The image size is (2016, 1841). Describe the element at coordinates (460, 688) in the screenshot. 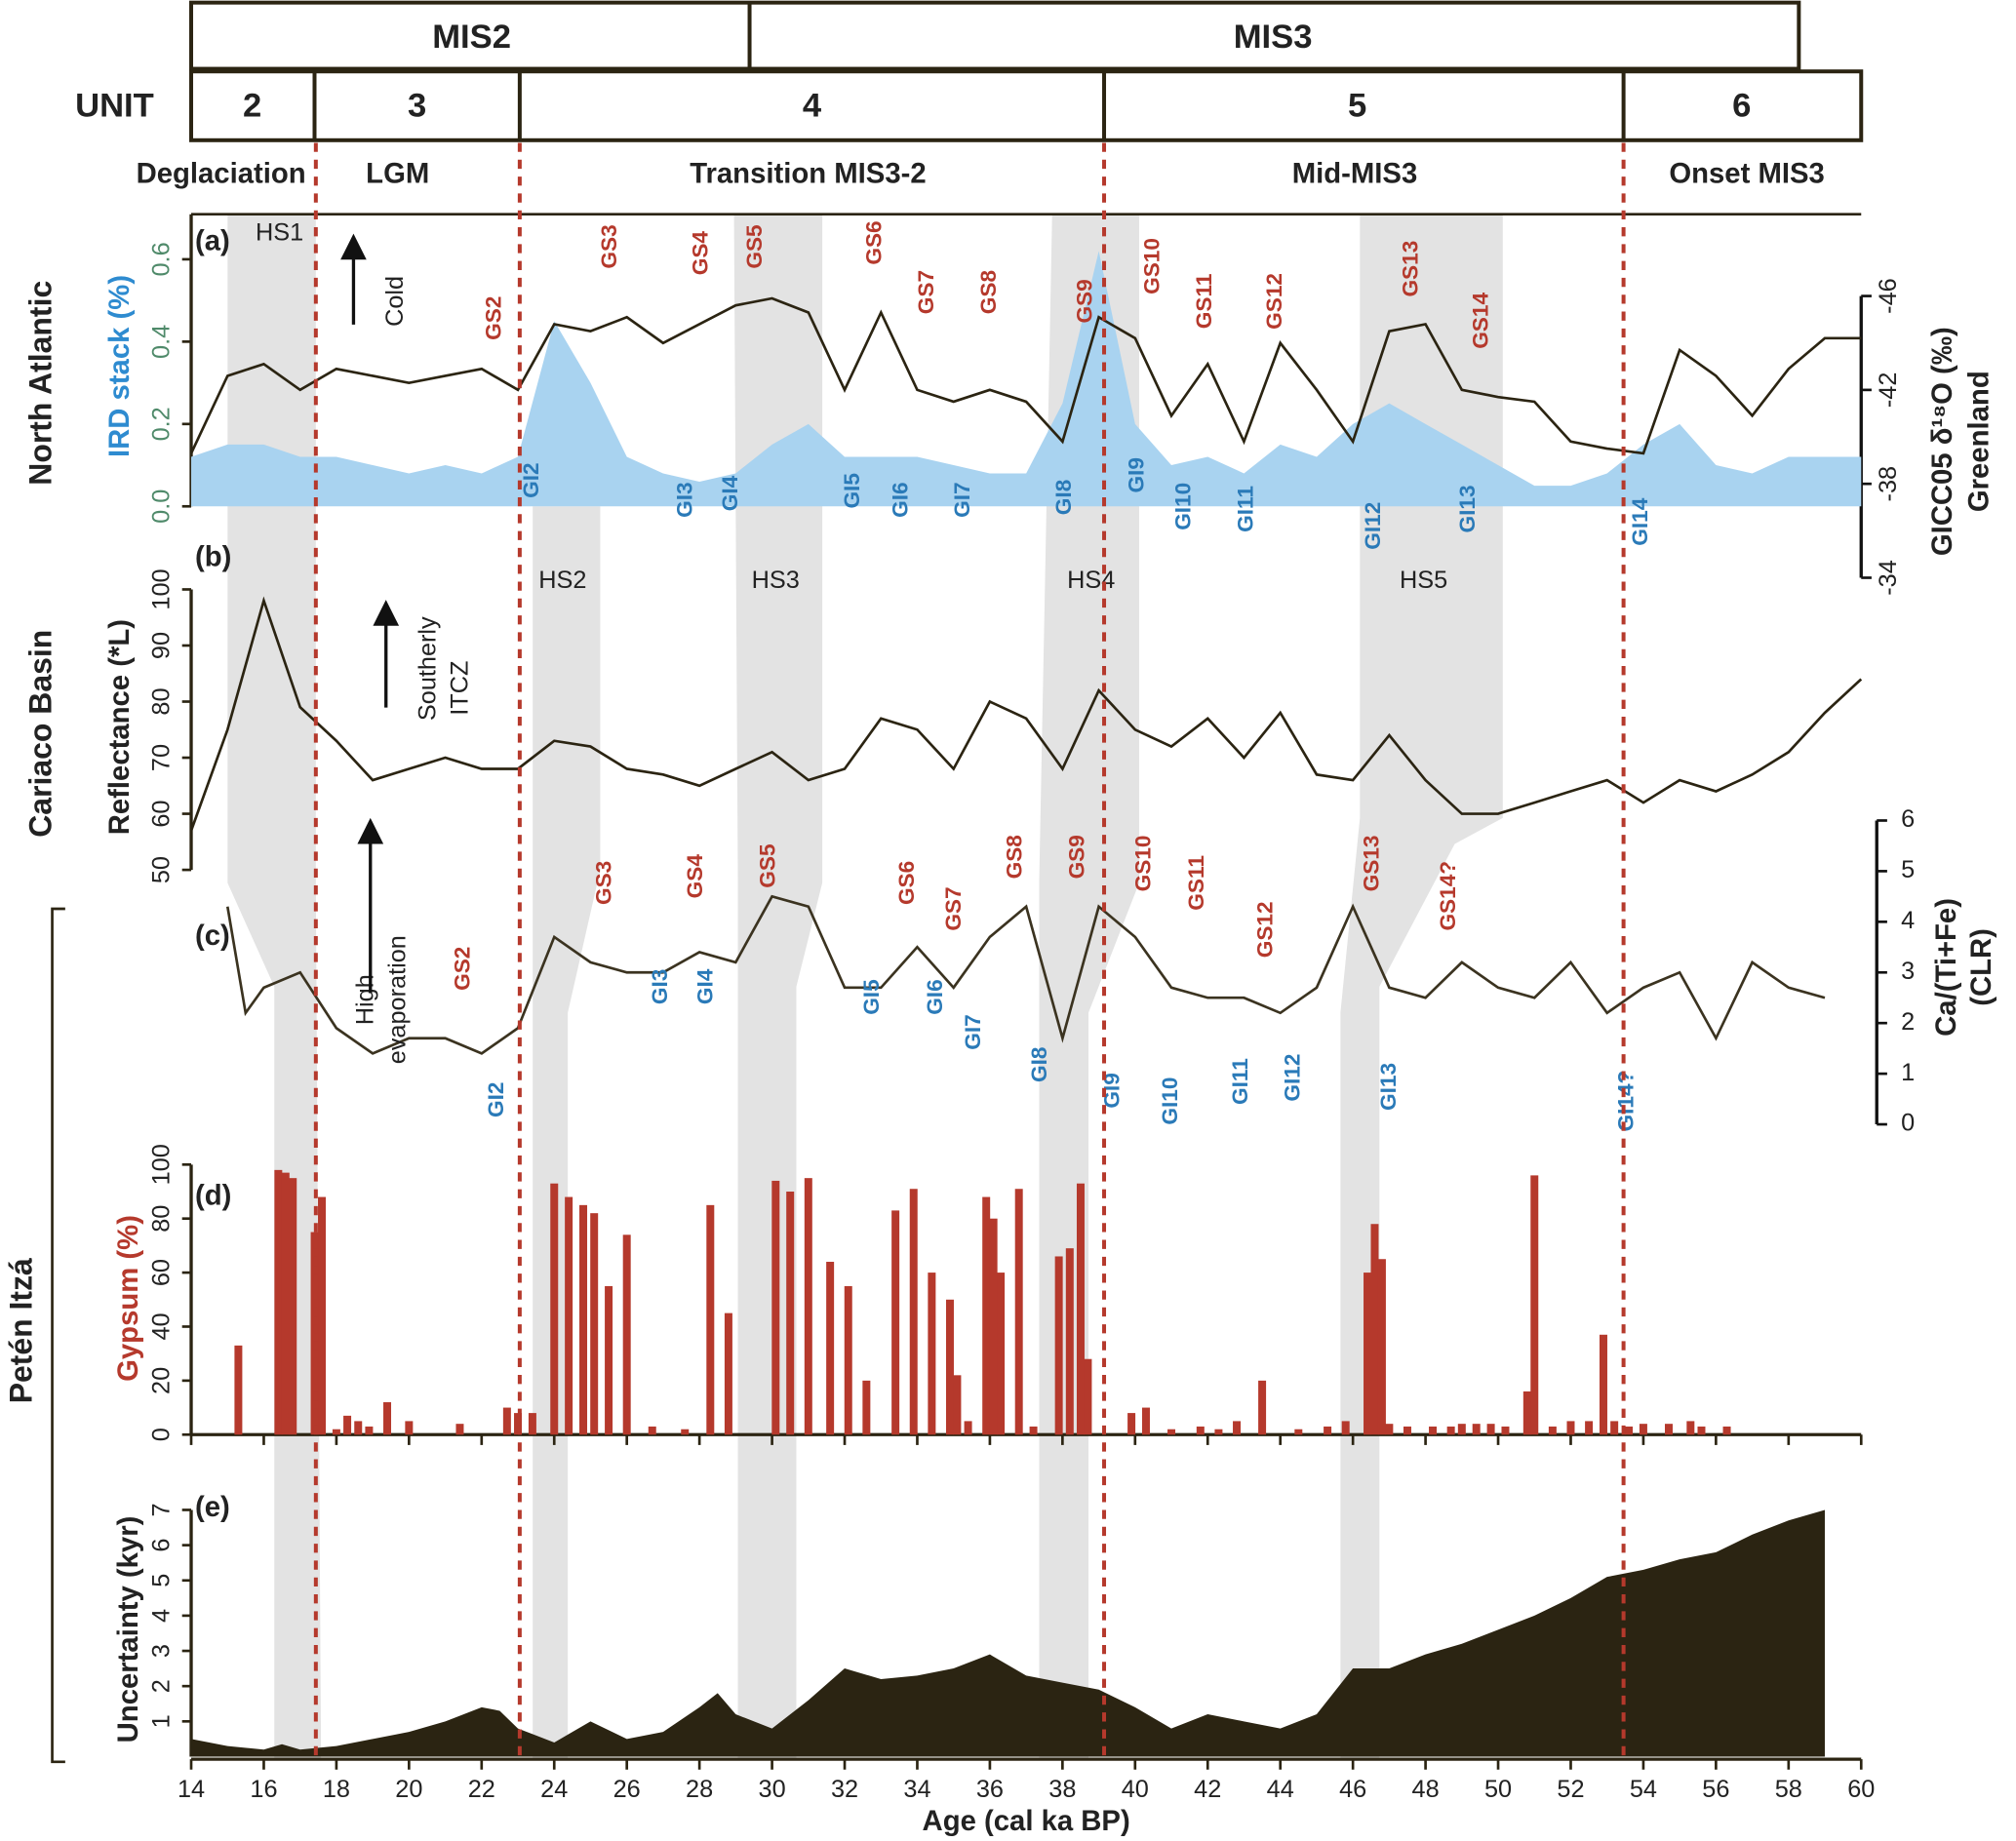

I see `annotation: ITCZ` at that location.